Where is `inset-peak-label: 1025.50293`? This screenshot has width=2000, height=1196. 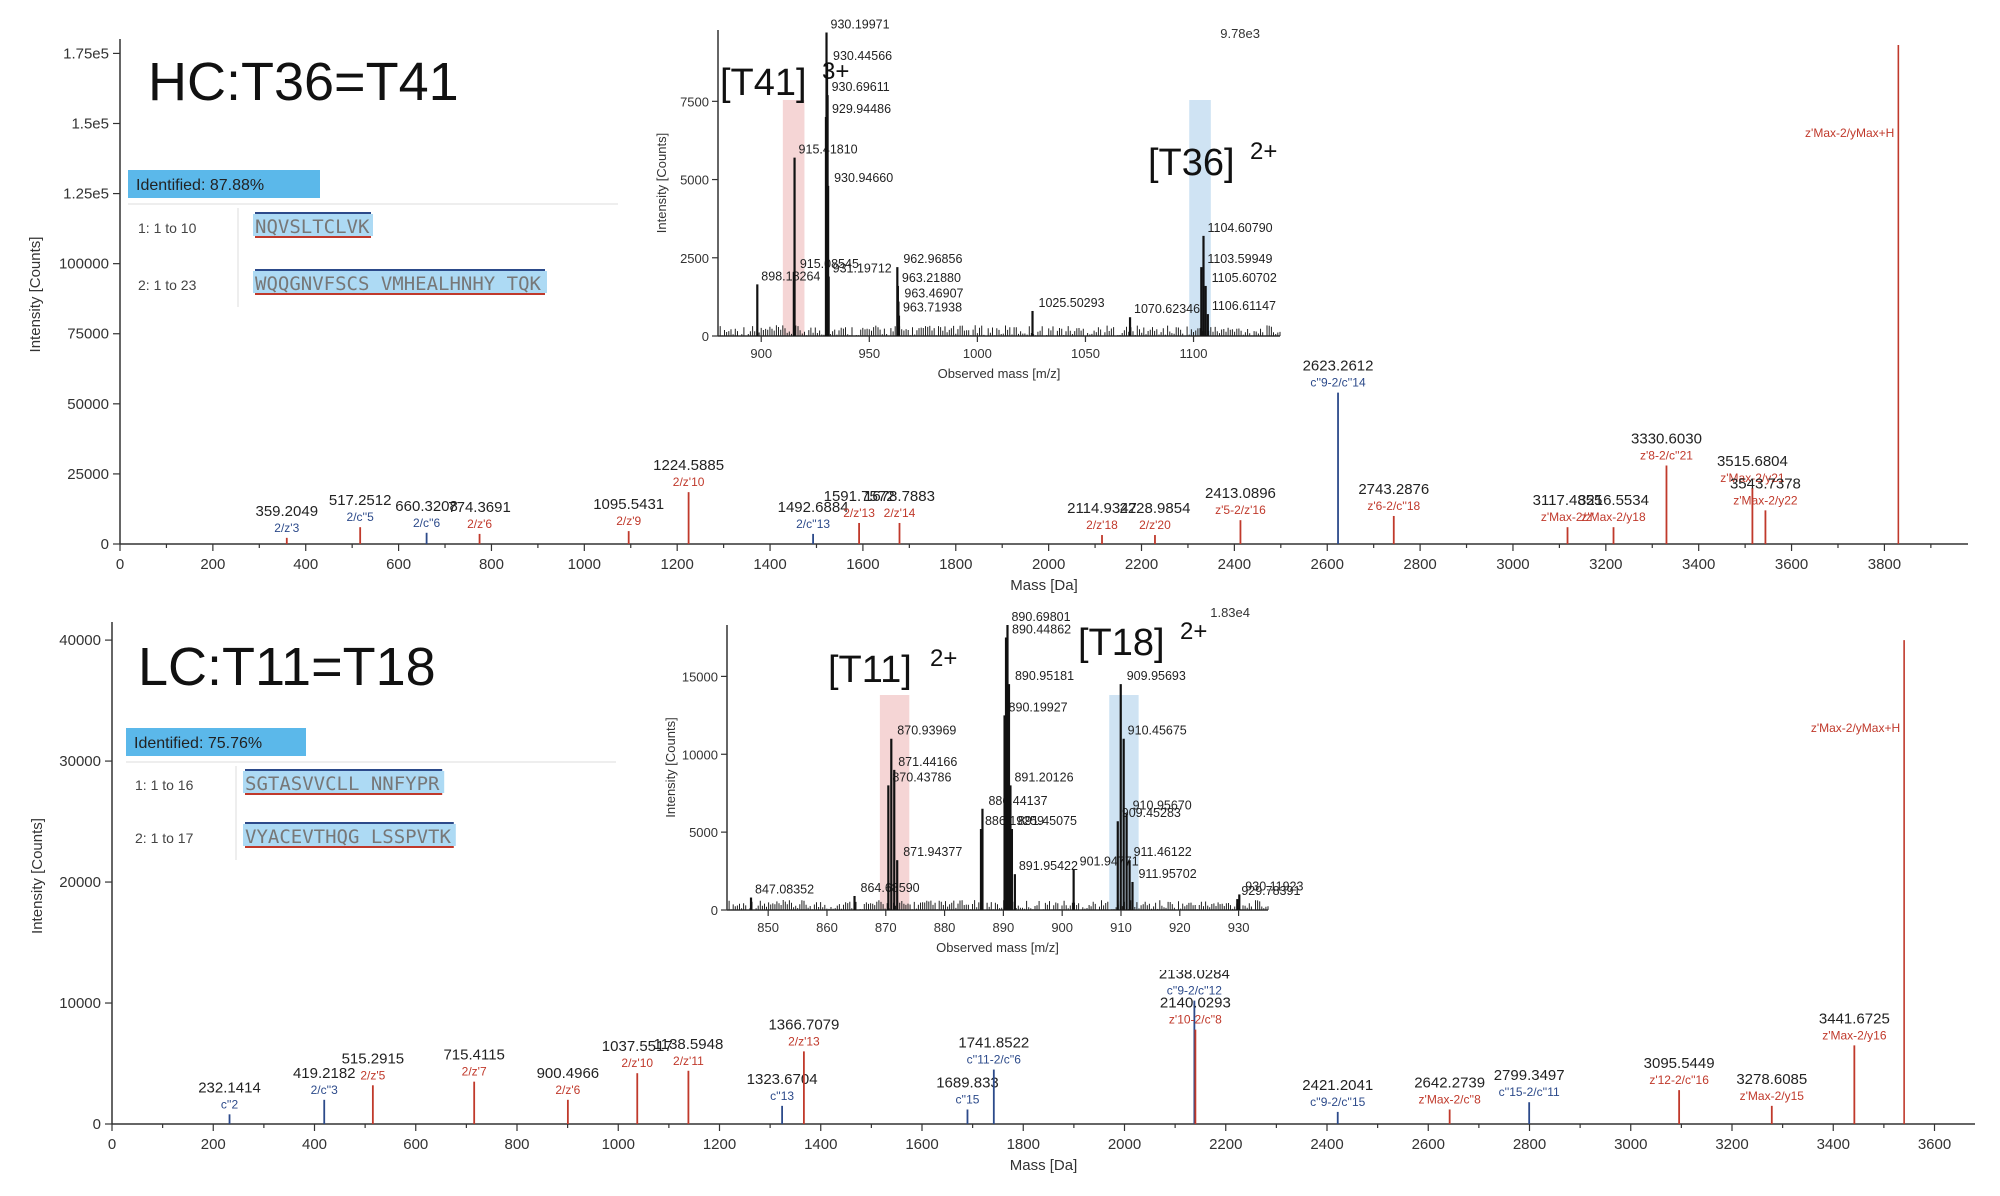 inset-peak-label: 1025.50293 is located at coordinates (1072, 303).